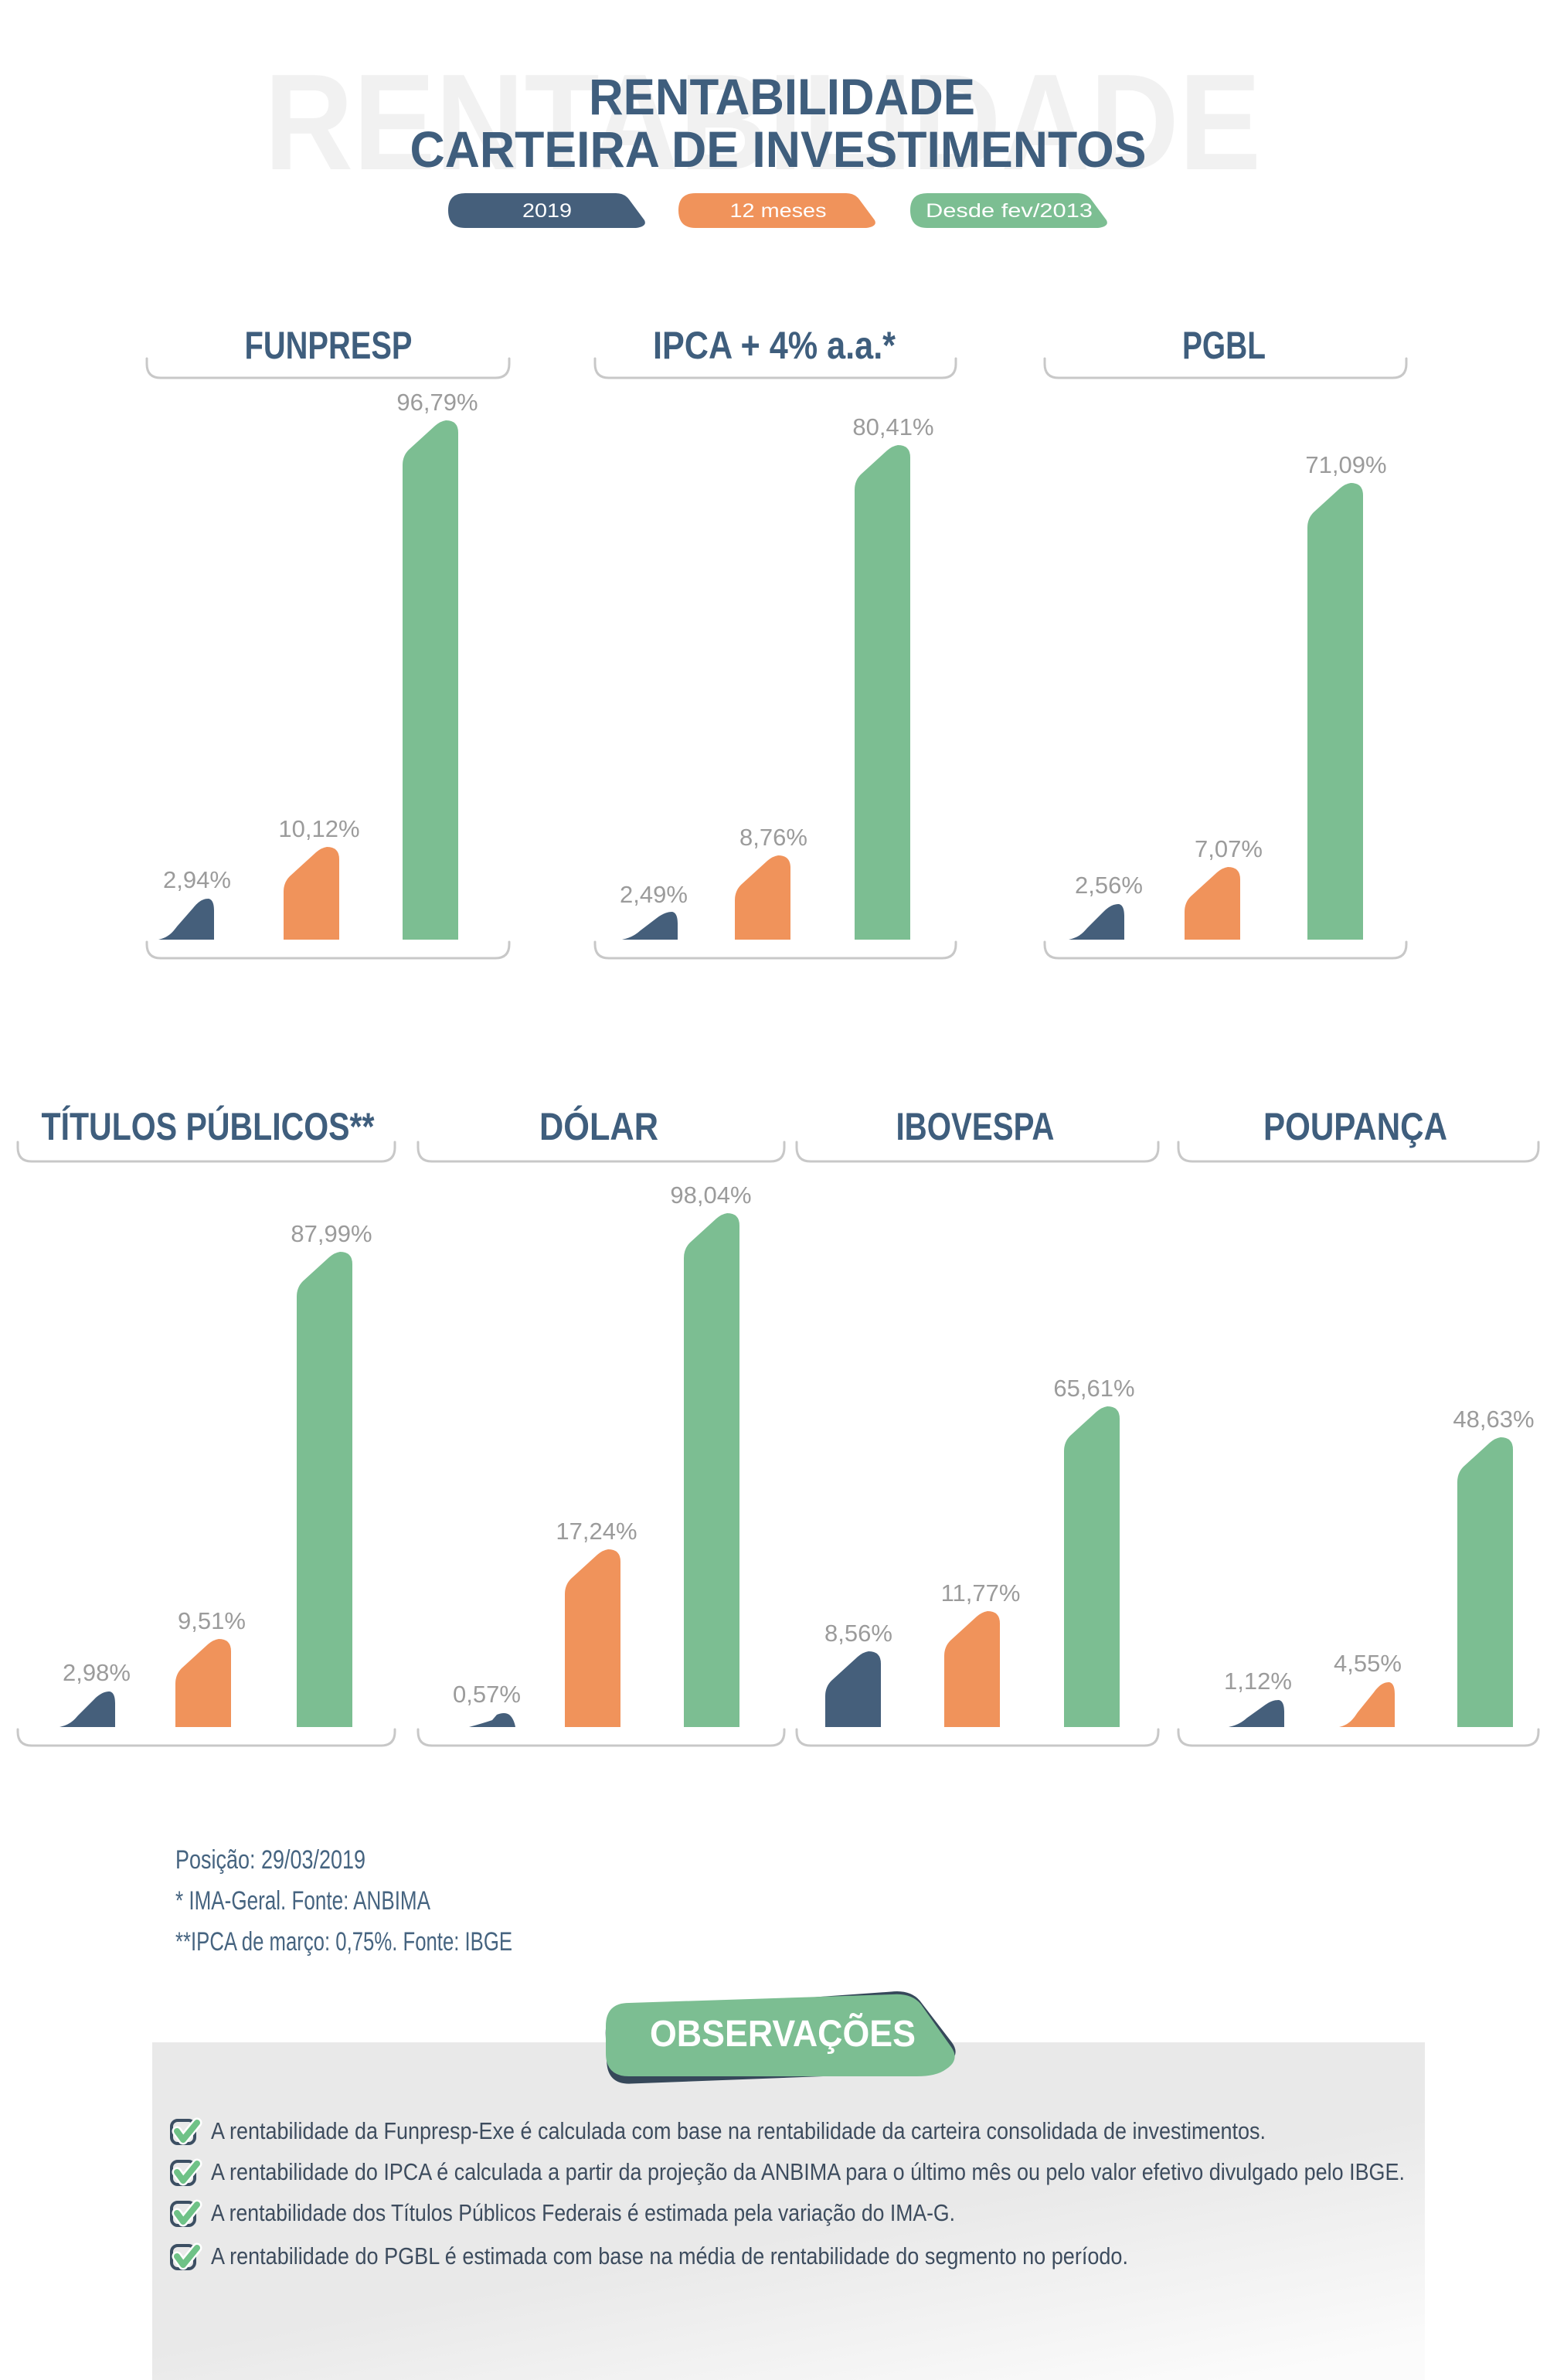  I want to click on svg-text: CARTEIRA DE INVESTIMENTOS, so click(778, 149).